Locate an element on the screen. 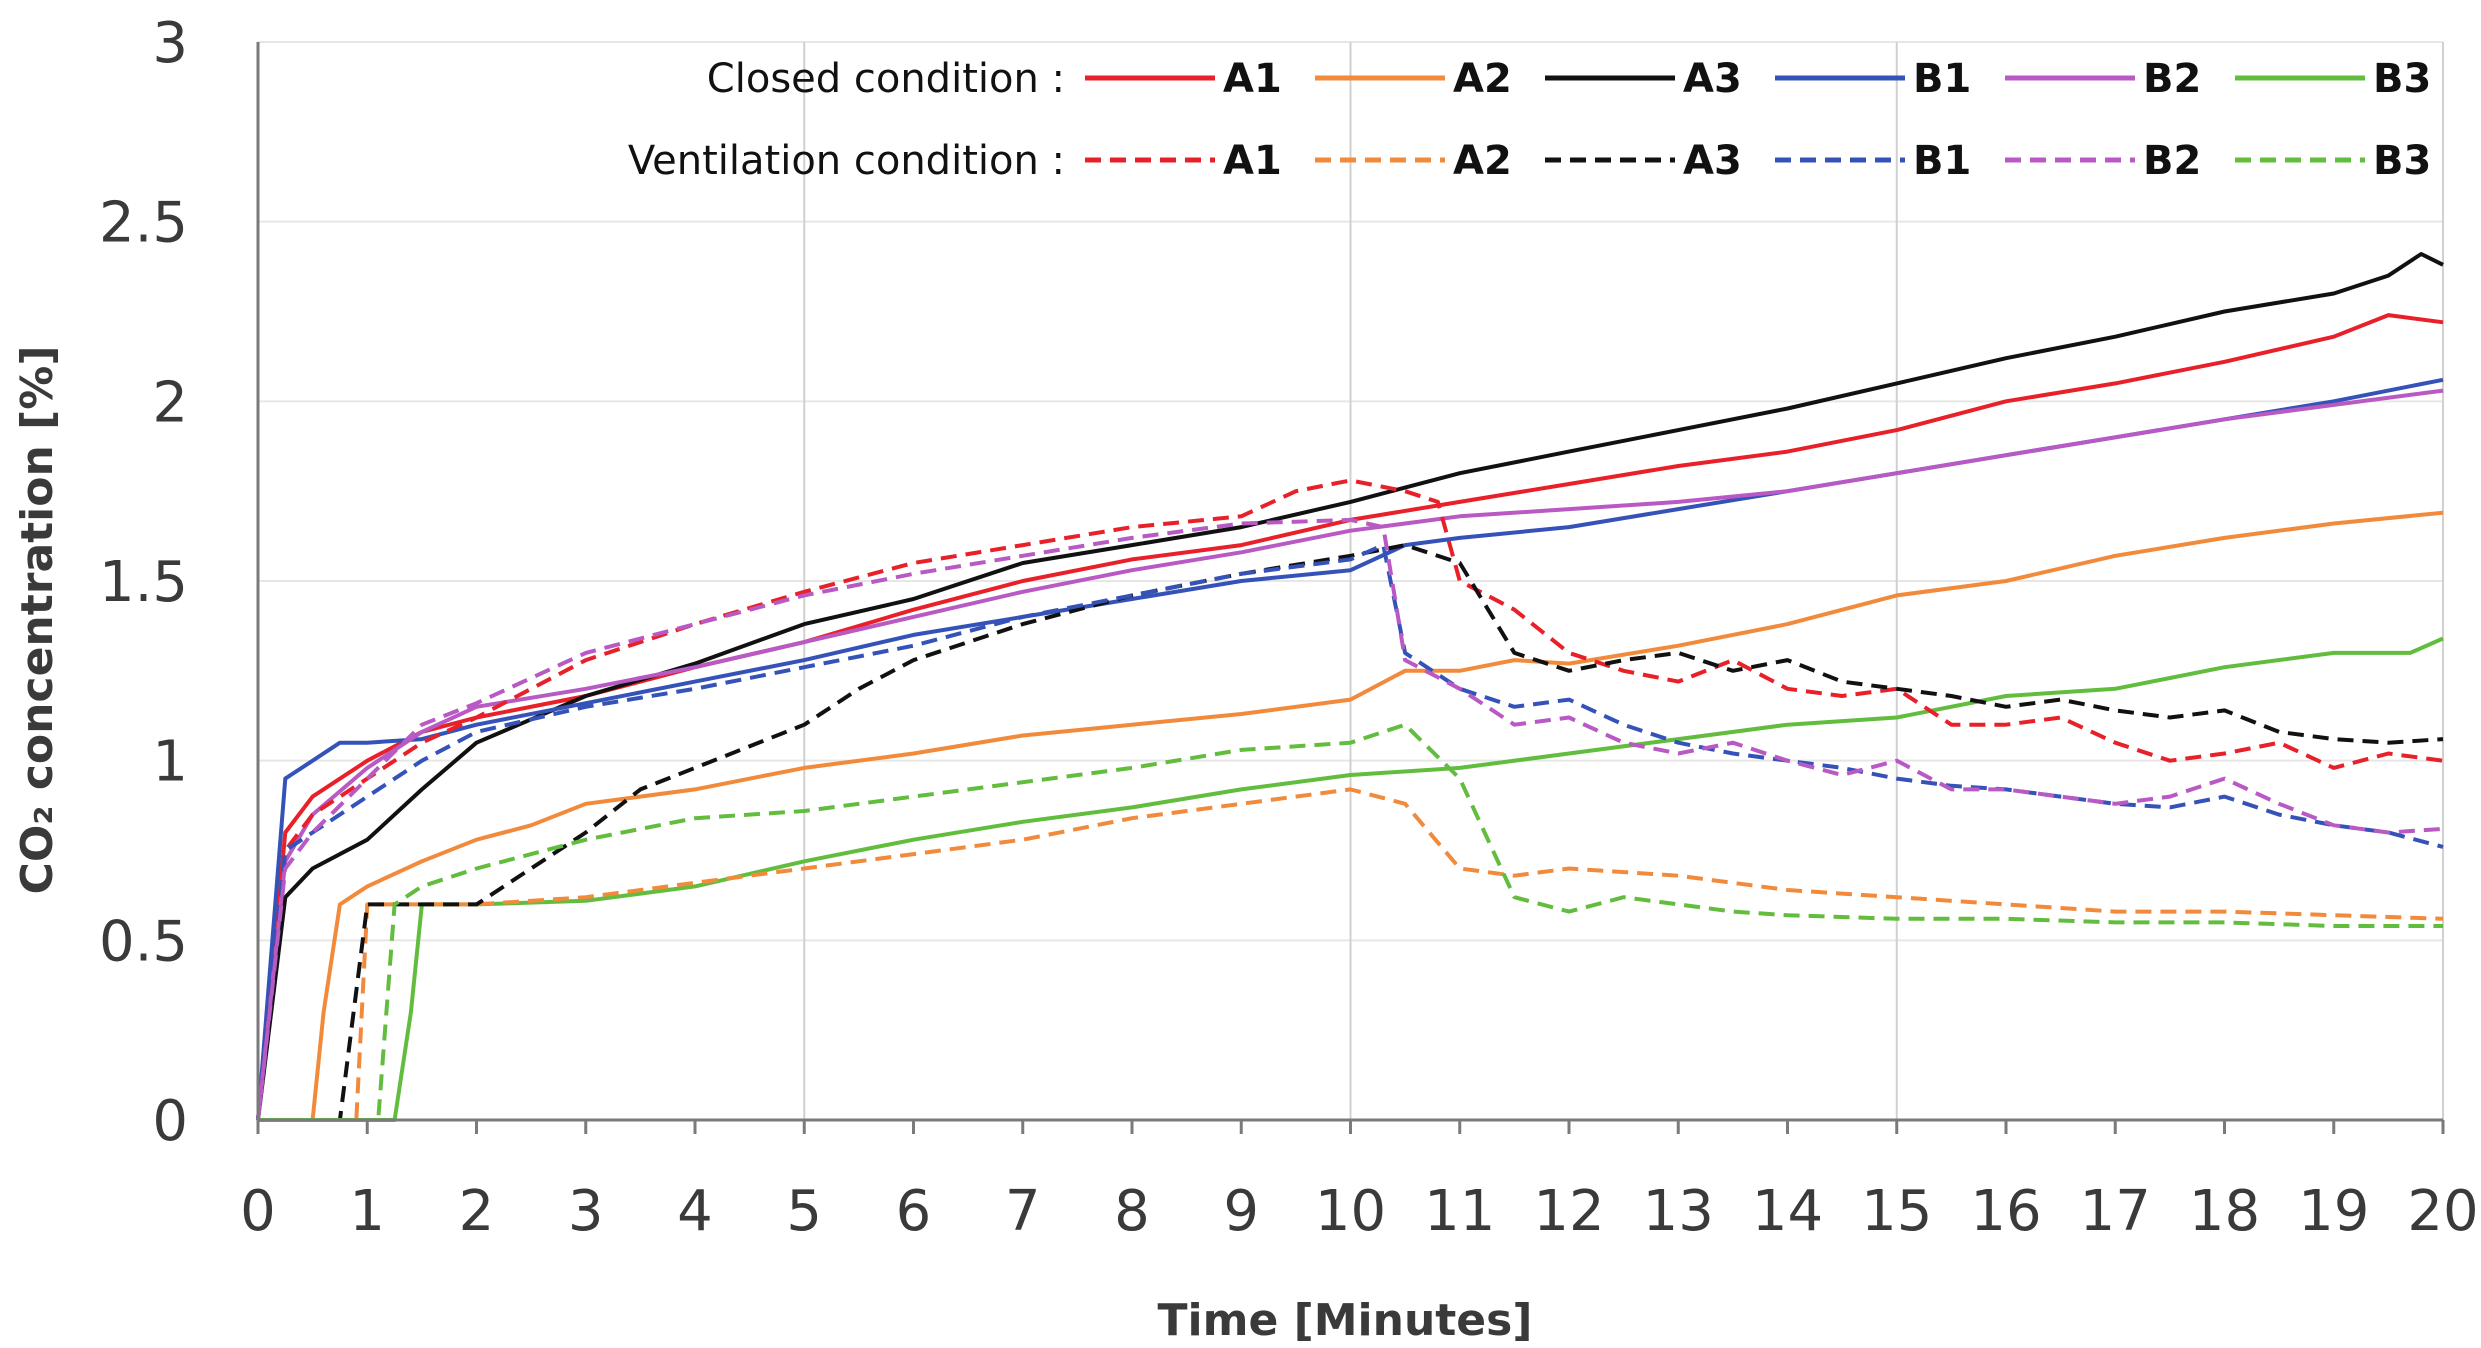 The width and height of the screenshot is (2481, 1348). x-tick-label: 19 is located at coordinates (2333, 1211).